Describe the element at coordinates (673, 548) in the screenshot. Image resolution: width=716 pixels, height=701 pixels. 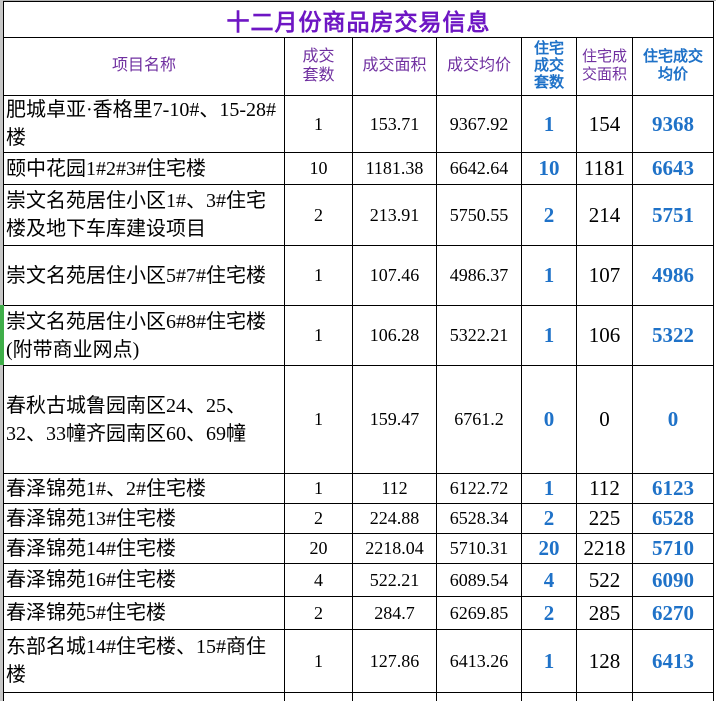
I see `cell-res-price: 5710` at that location.